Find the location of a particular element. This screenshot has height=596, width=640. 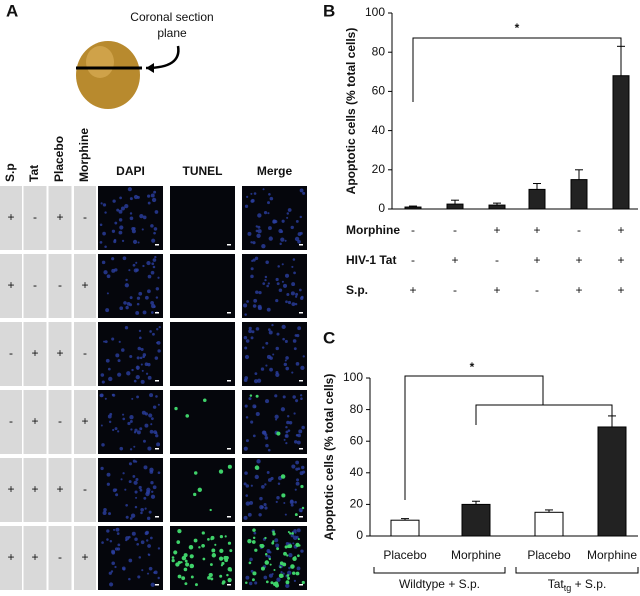

significance-bracket is located at coordinates (517, 69).